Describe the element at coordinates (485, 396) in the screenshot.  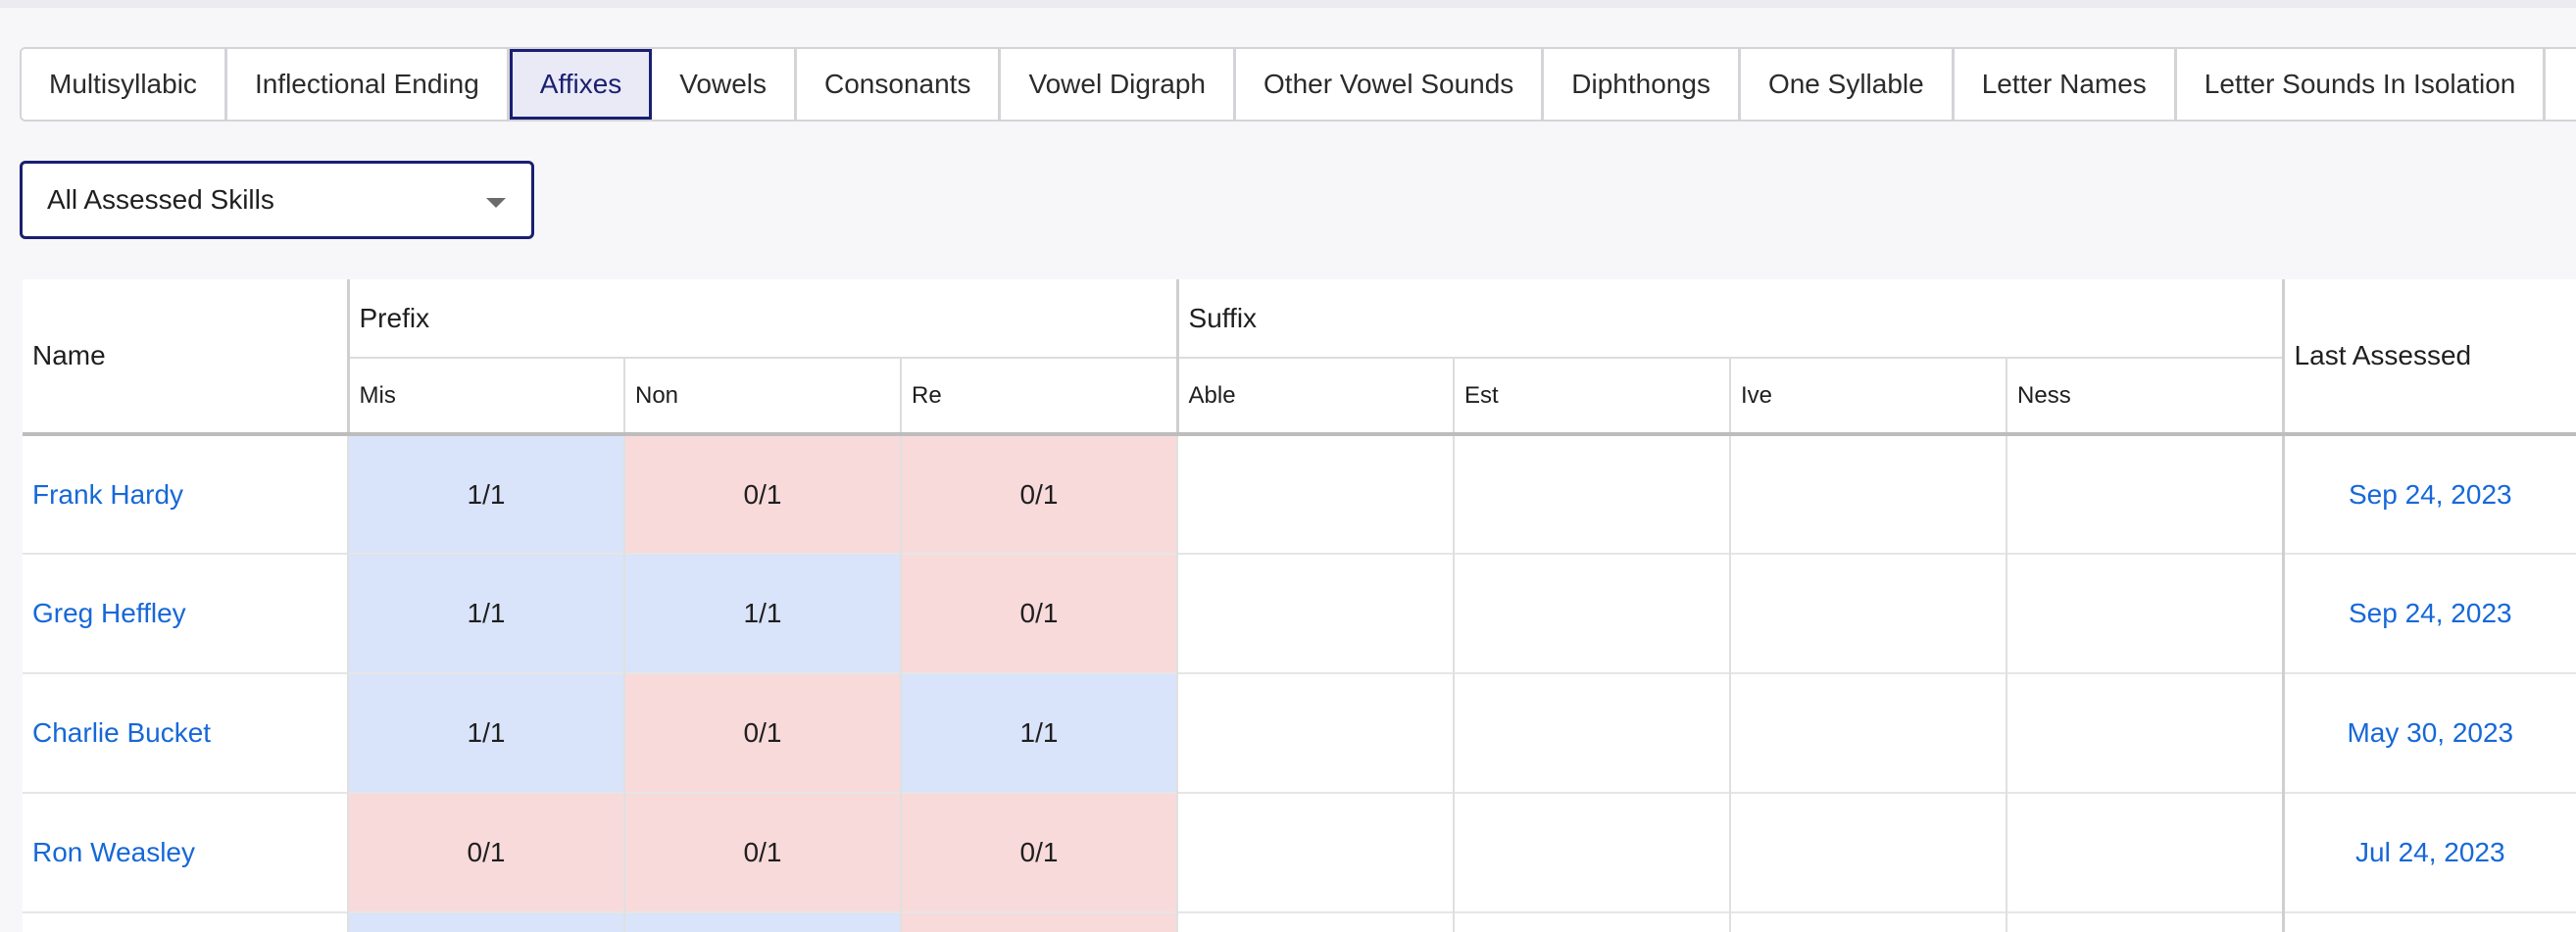
I see `column-header-mis: Mis` at that location.